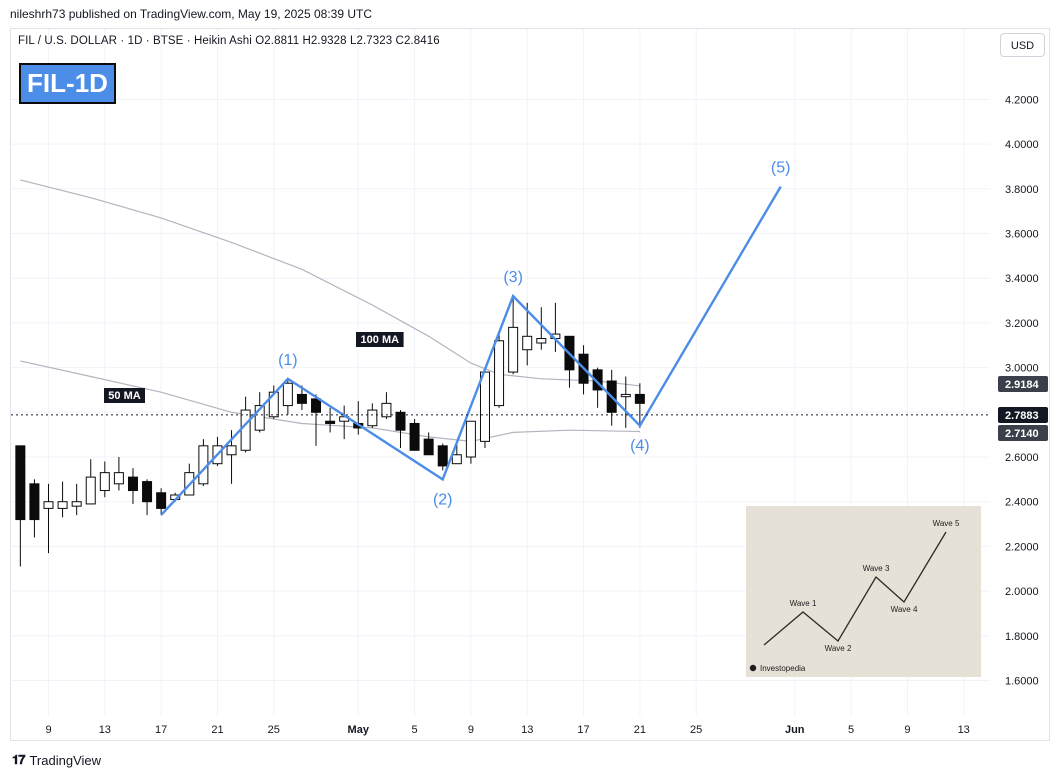 The width and height of the screenshot is (1060, 778). Describe the element at coordinates (1022, 637) in the screenshot. I see `price-tick-label: 1.8000` at that location.